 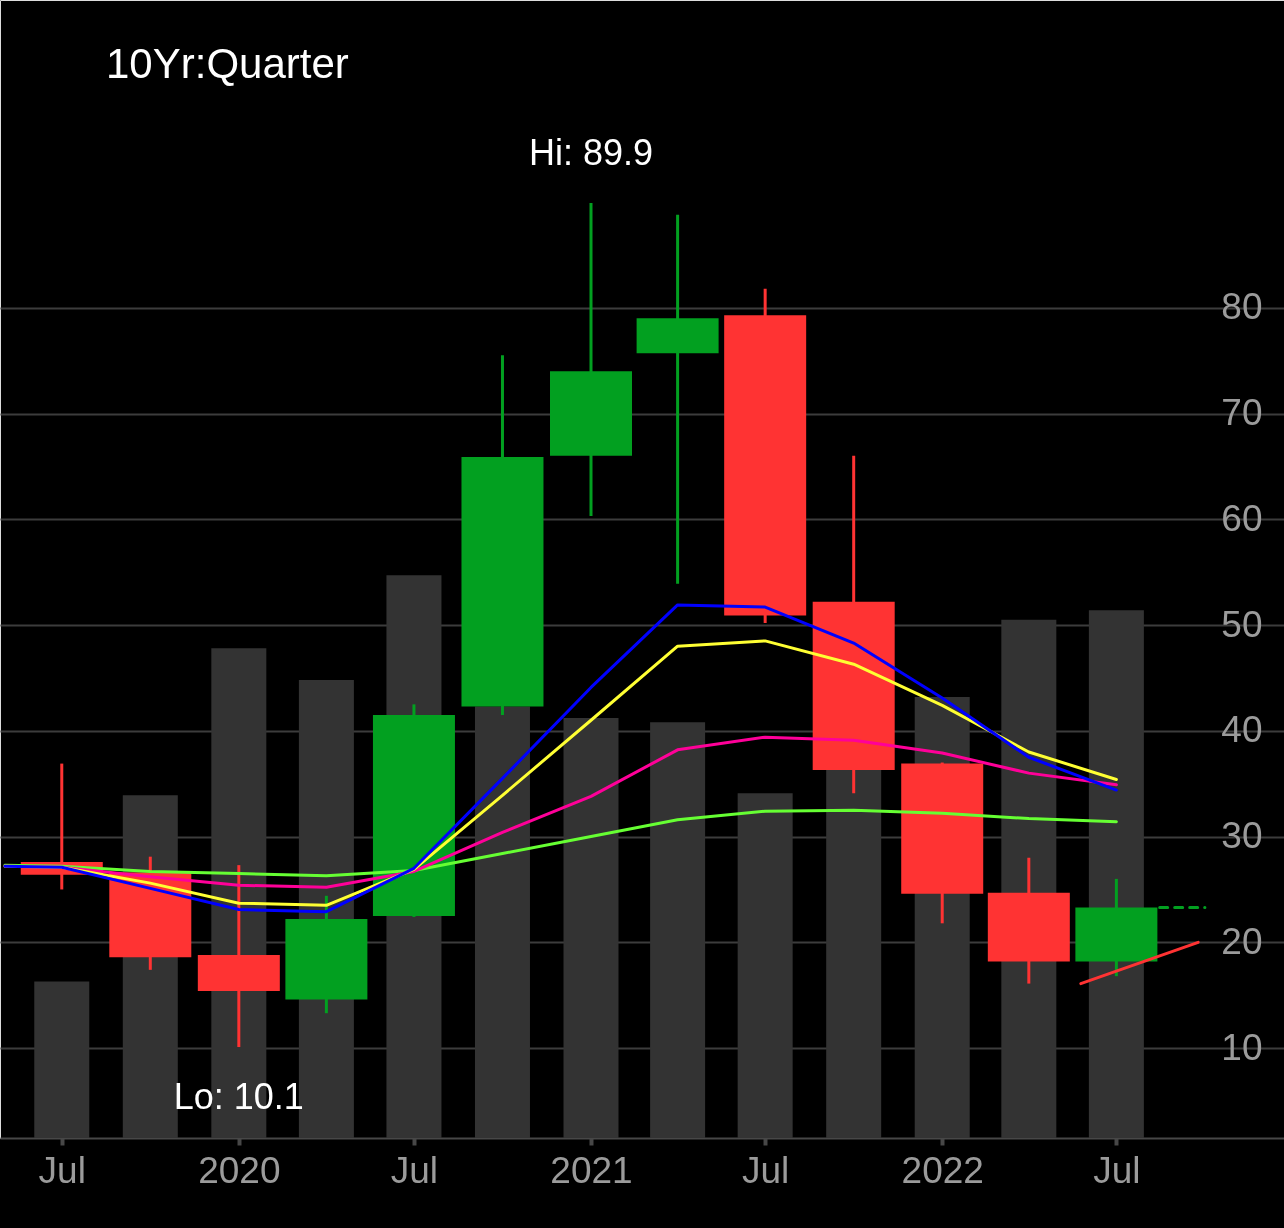 What do you see at coordinates (591, 1170) in the screenshot?
I see `x-tick-label: 2021` at bounding box center [591, 1170].